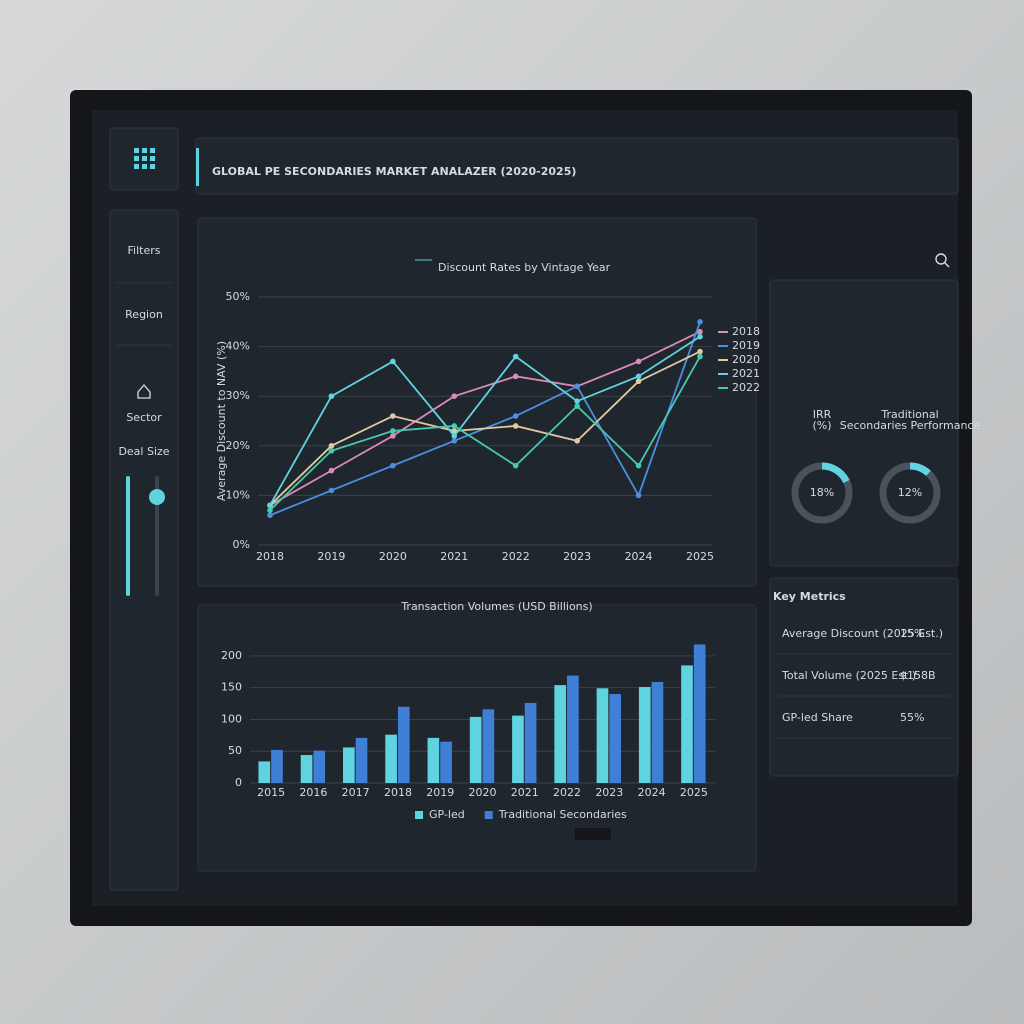 This screenshot has height=1024, width=1024. Describe the element at coordinates (313, 792) in the screenshot. I see `x-tick-label: 2016` at that location.